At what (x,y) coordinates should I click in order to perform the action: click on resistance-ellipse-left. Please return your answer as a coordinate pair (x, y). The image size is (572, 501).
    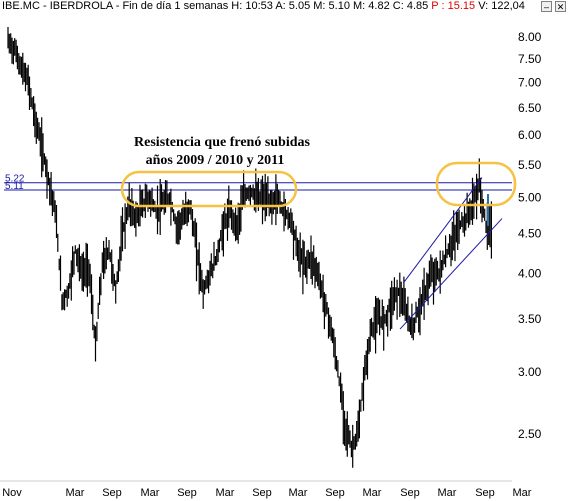
    Looking at the image, I should click on (209, 189).